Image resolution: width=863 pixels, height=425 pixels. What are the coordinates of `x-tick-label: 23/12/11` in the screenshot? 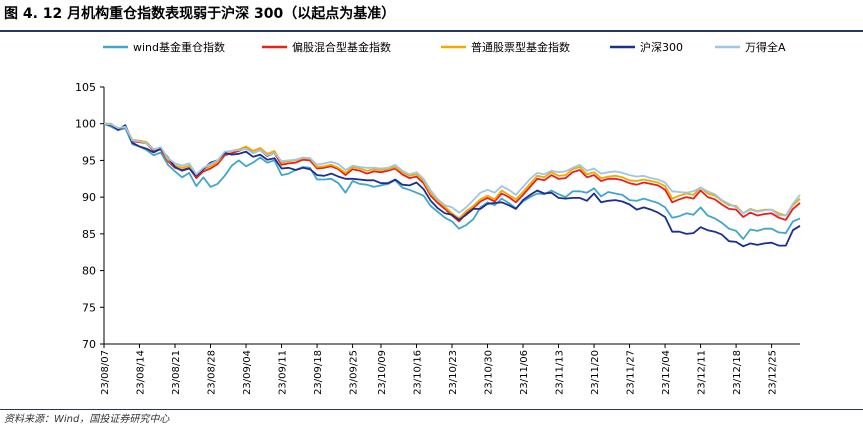 It's located at (702, 372).